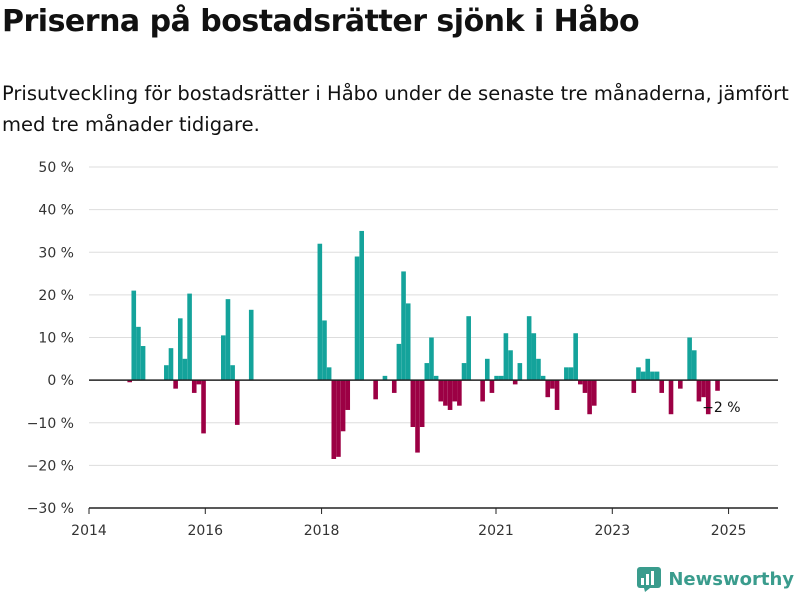 The height and width of the screenshot is (600, 800). I want to click on y-tick-label: −30 %, so click(50, 509).